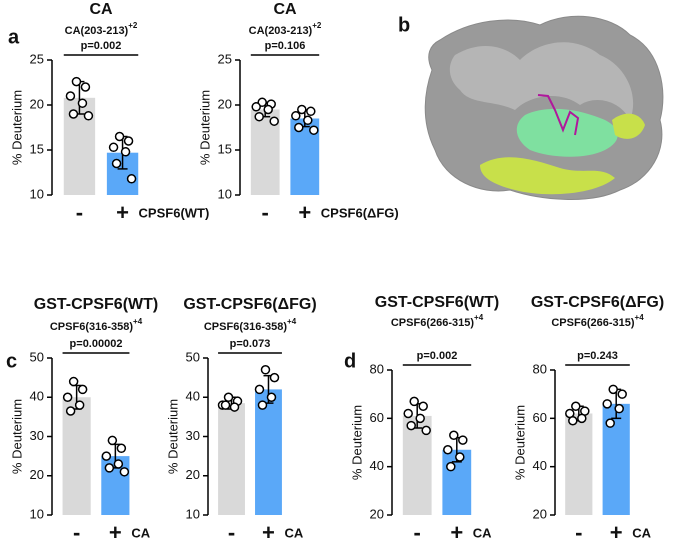 The image size is (674, 542). I want to click on p-value: p=0.106, so click(285, 46).